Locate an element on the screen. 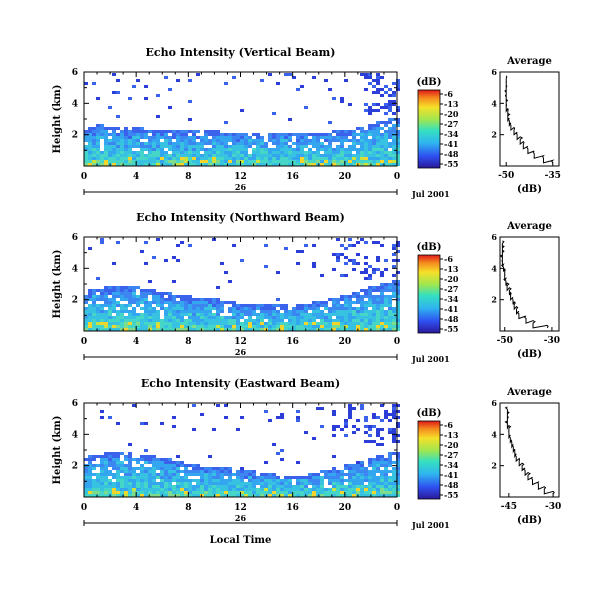 The height and width of the screenshot is (602, 611). x-tick-label: 4 is located at coordinates (136, 508).